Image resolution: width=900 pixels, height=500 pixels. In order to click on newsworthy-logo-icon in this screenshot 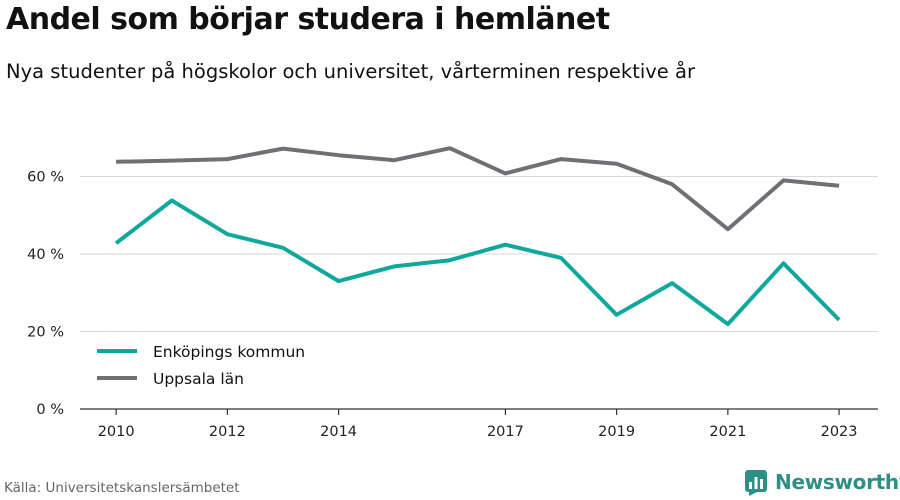, I will do `click(756, 483)`.